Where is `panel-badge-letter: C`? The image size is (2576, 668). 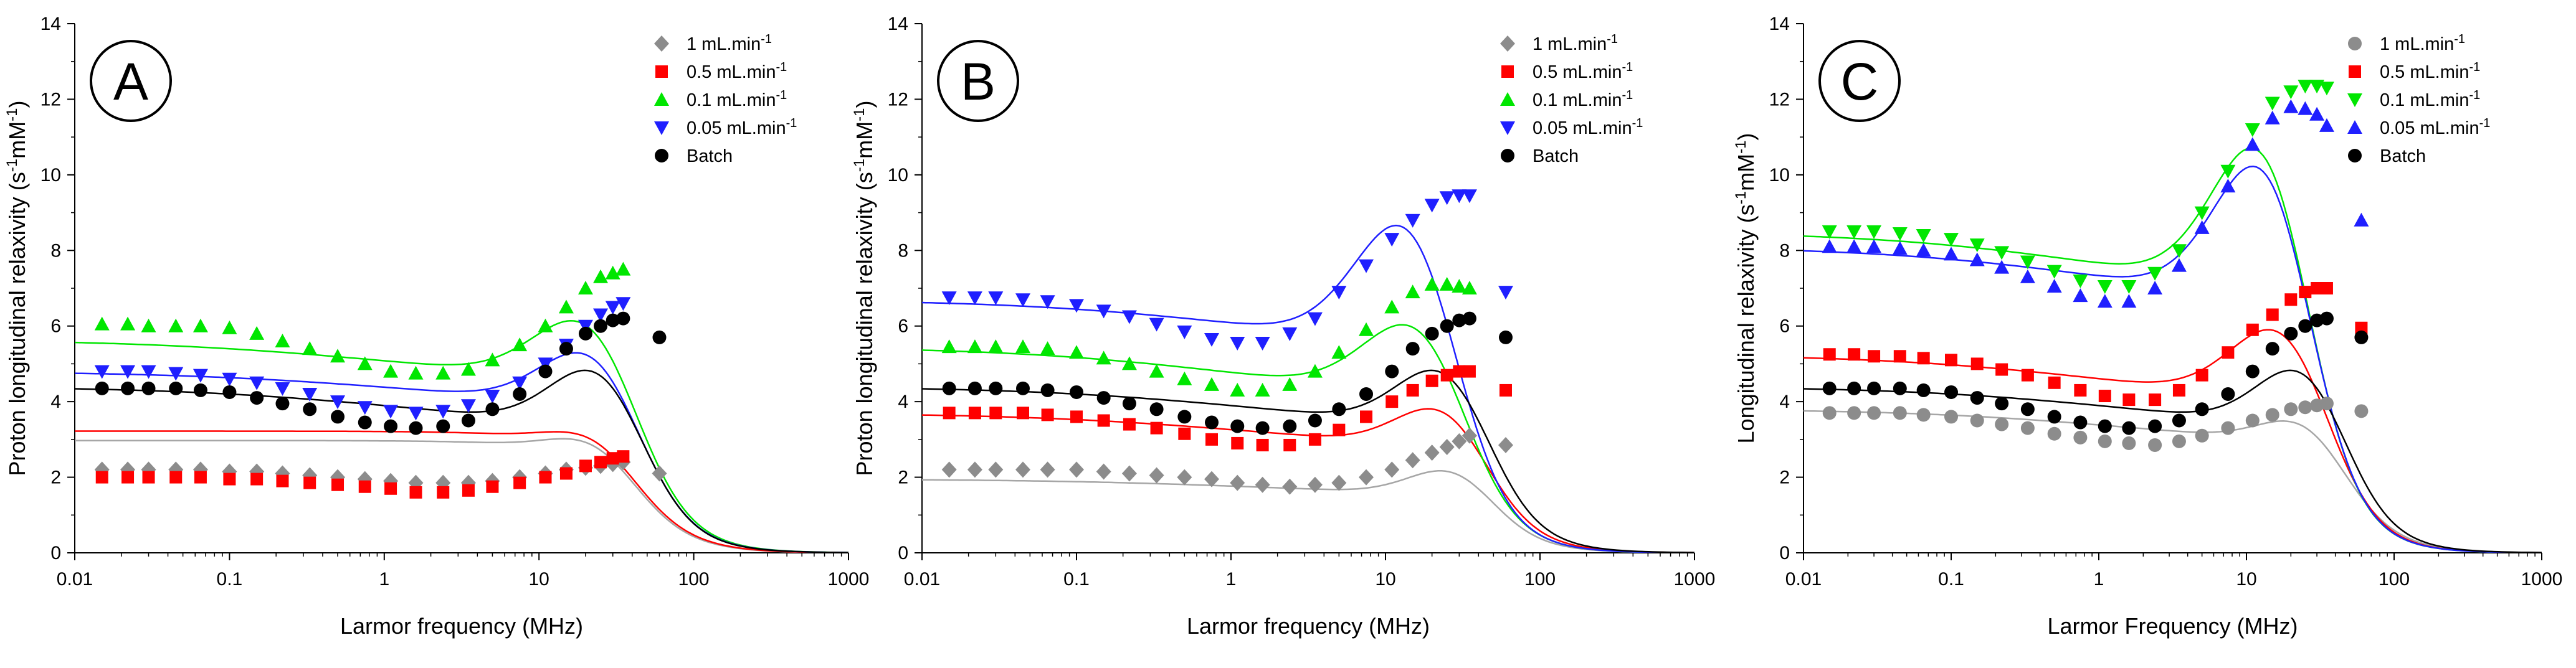 panel-badge-letter: C is located at coordinates (1860, 81).